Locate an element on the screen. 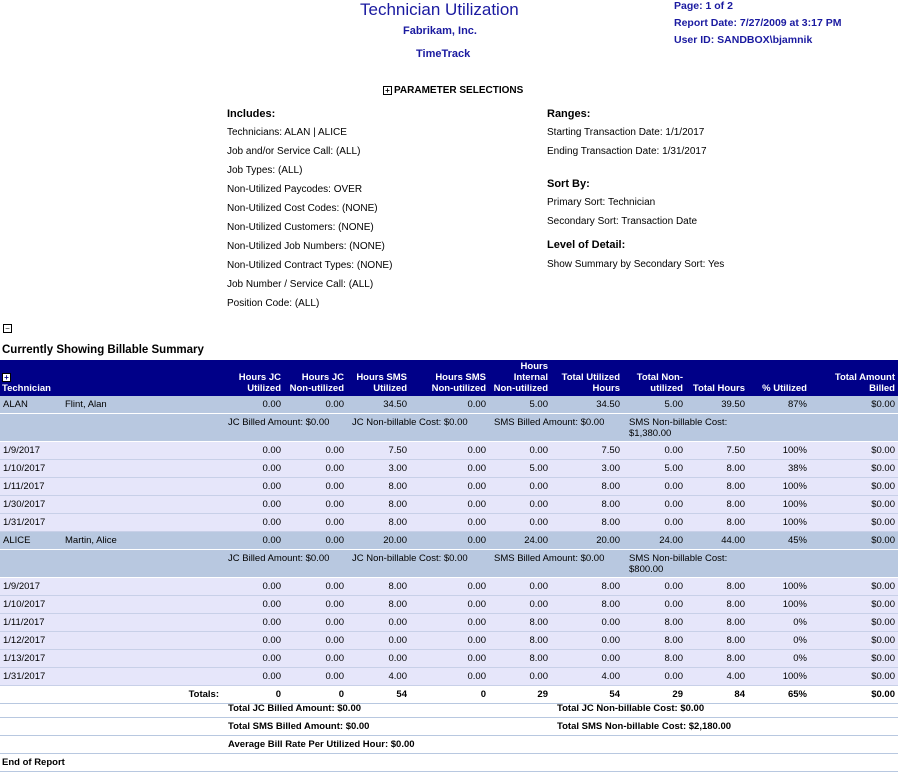 The image size is (900, 773). column-header-label: Total Utilized Hours is located at coordinates (590, 383).